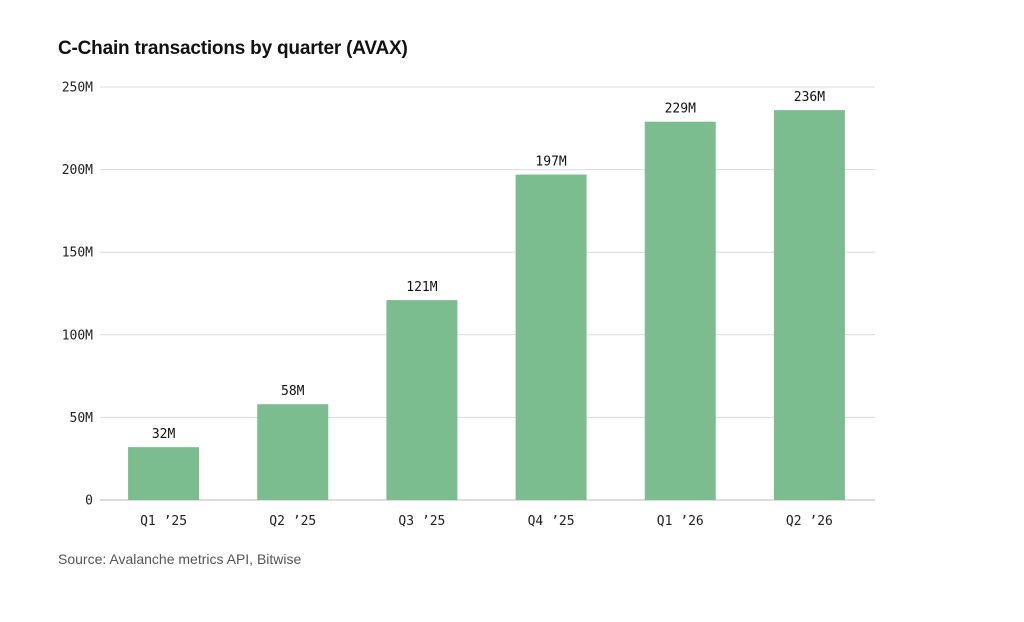  What do you see at coordinates (77, 170) in the screenshot?
I see `y-tick-label: 200M` at bounding box center [77, 170].